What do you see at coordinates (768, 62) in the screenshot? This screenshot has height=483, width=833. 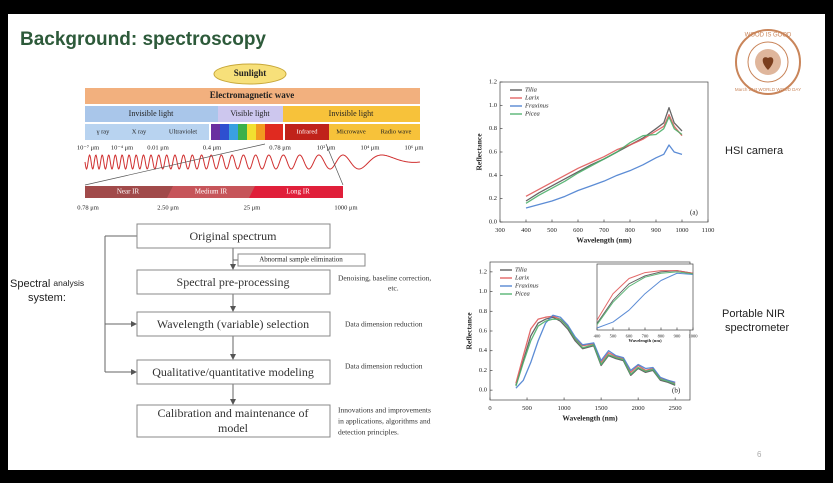 I see `logo: WOOD IS GOOD March 21st WORLD WOOD DAY` at bounding box center [768, 62].